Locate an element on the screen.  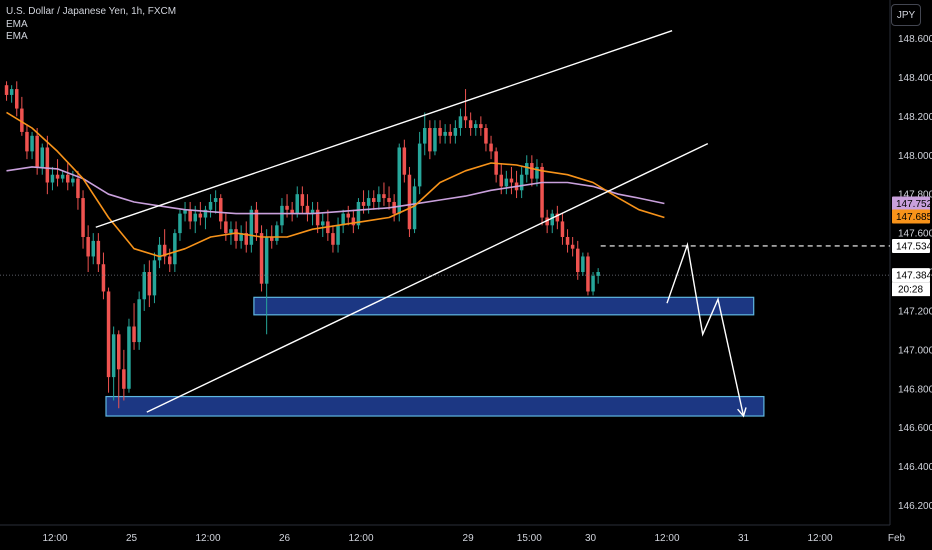
y-tick-label: 148.600 is located at coordinates (915, 39).